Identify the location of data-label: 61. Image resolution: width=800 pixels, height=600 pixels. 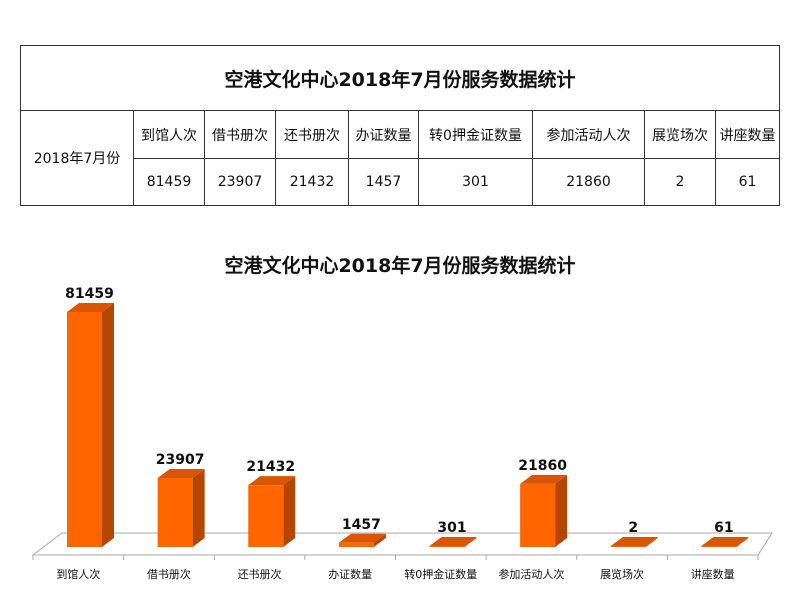
(723, 528).